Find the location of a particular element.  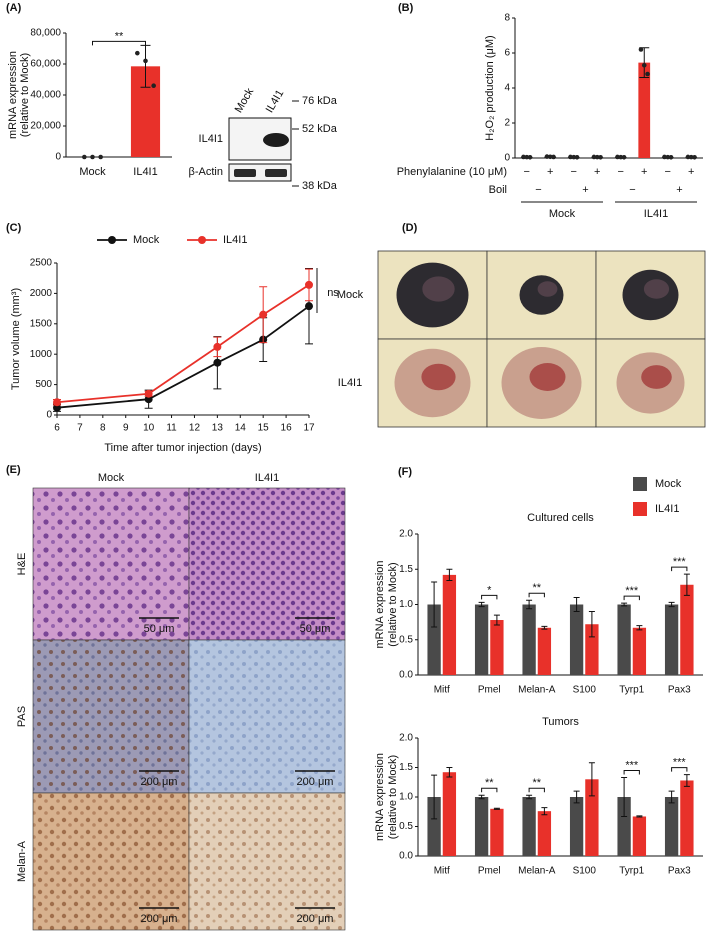

marker-label: 76 kDa is located at coordinates (320, 101).